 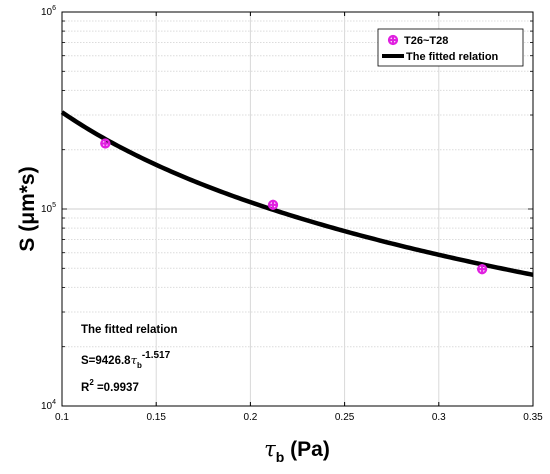 I want to click on x-tick-label: 0.35, so click(x=533, y=417).